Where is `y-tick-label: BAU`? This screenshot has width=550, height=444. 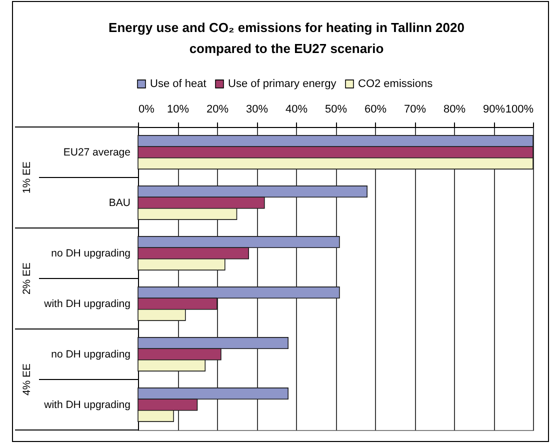
y-tick-label: BAU is located at coordinates (119, 202).